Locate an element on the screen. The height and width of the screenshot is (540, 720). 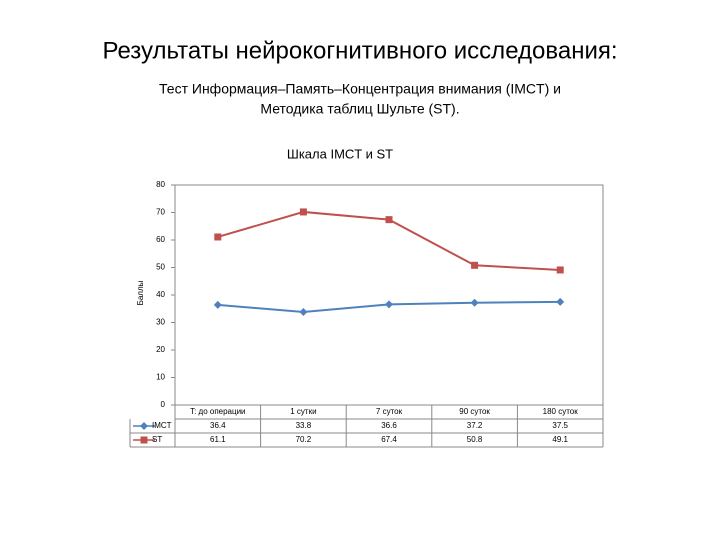
table-value: 37.5 is located at coordinates (560, 425).